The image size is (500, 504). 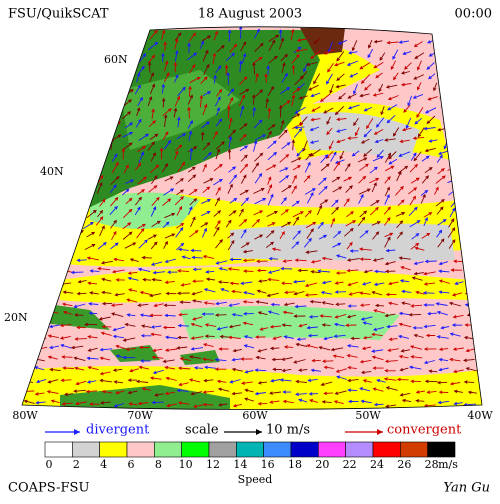 What do you see at coordinates (304, 449) in the screenshot?
I see `colorbar-box` at bounding box center [304, 449].